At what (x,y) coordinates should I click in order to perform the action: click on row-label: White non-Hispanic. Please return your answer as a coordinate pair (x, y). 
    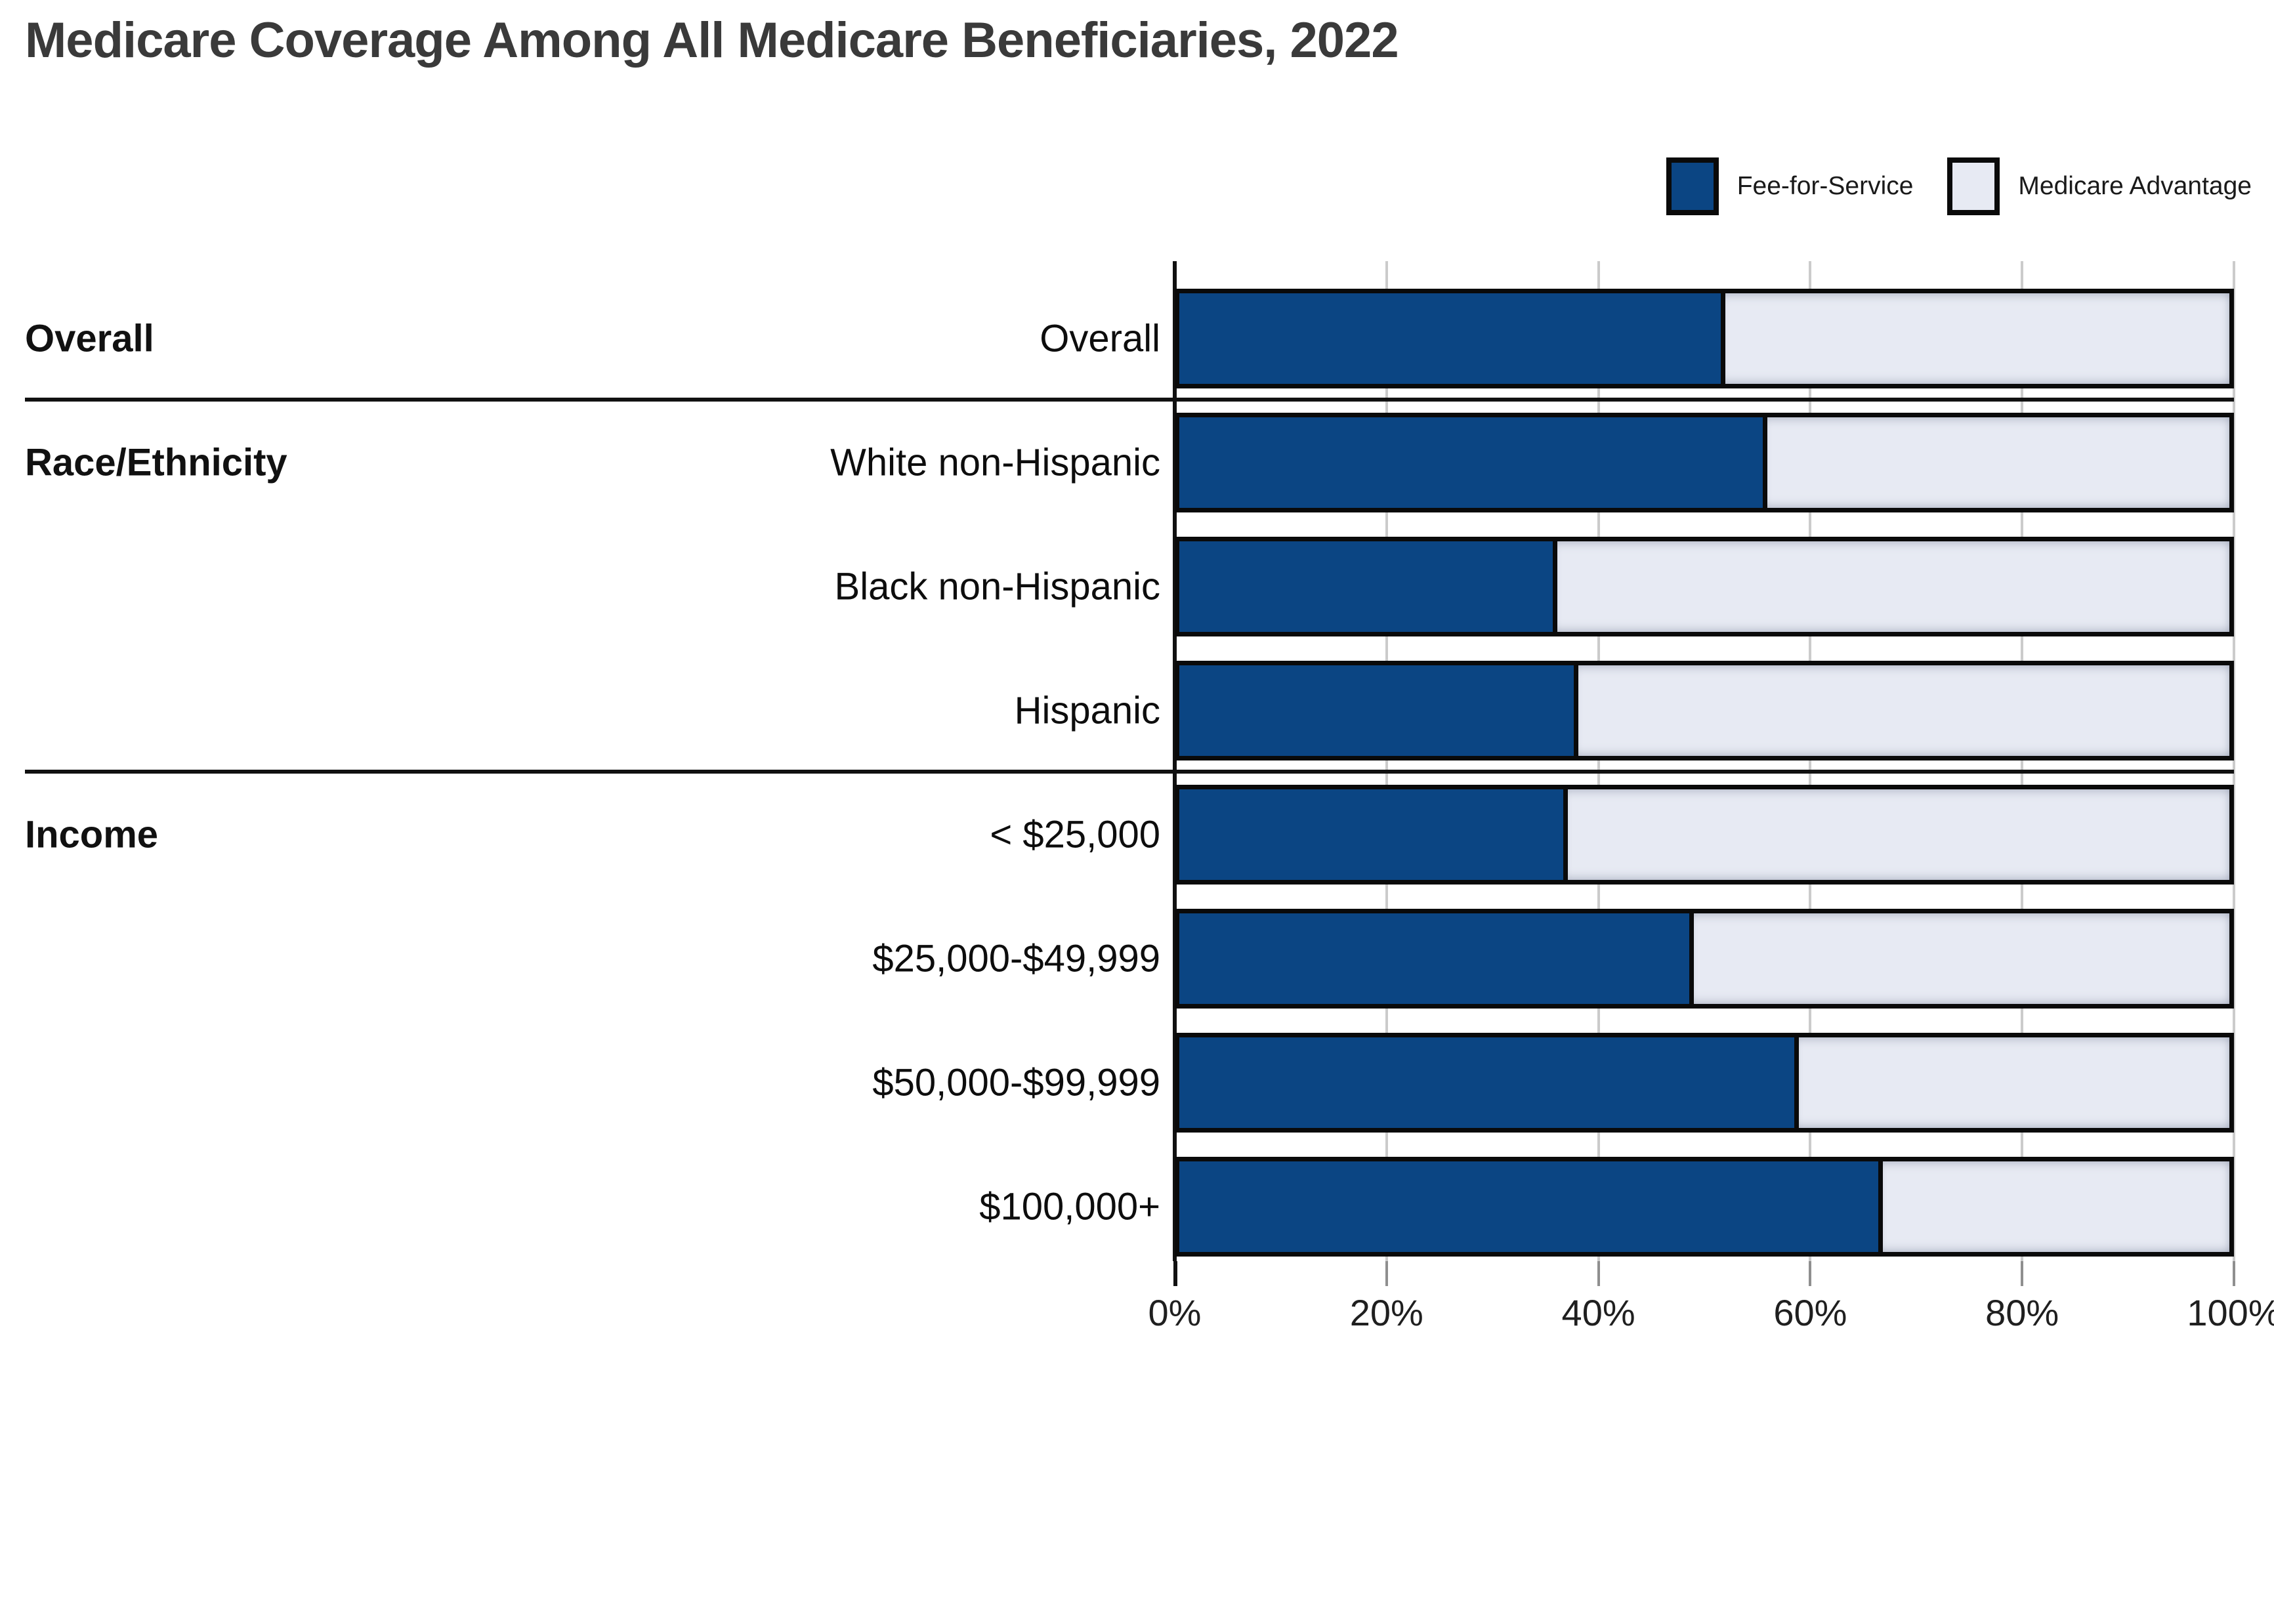
    Looking at the image, I should click on (995, 462).